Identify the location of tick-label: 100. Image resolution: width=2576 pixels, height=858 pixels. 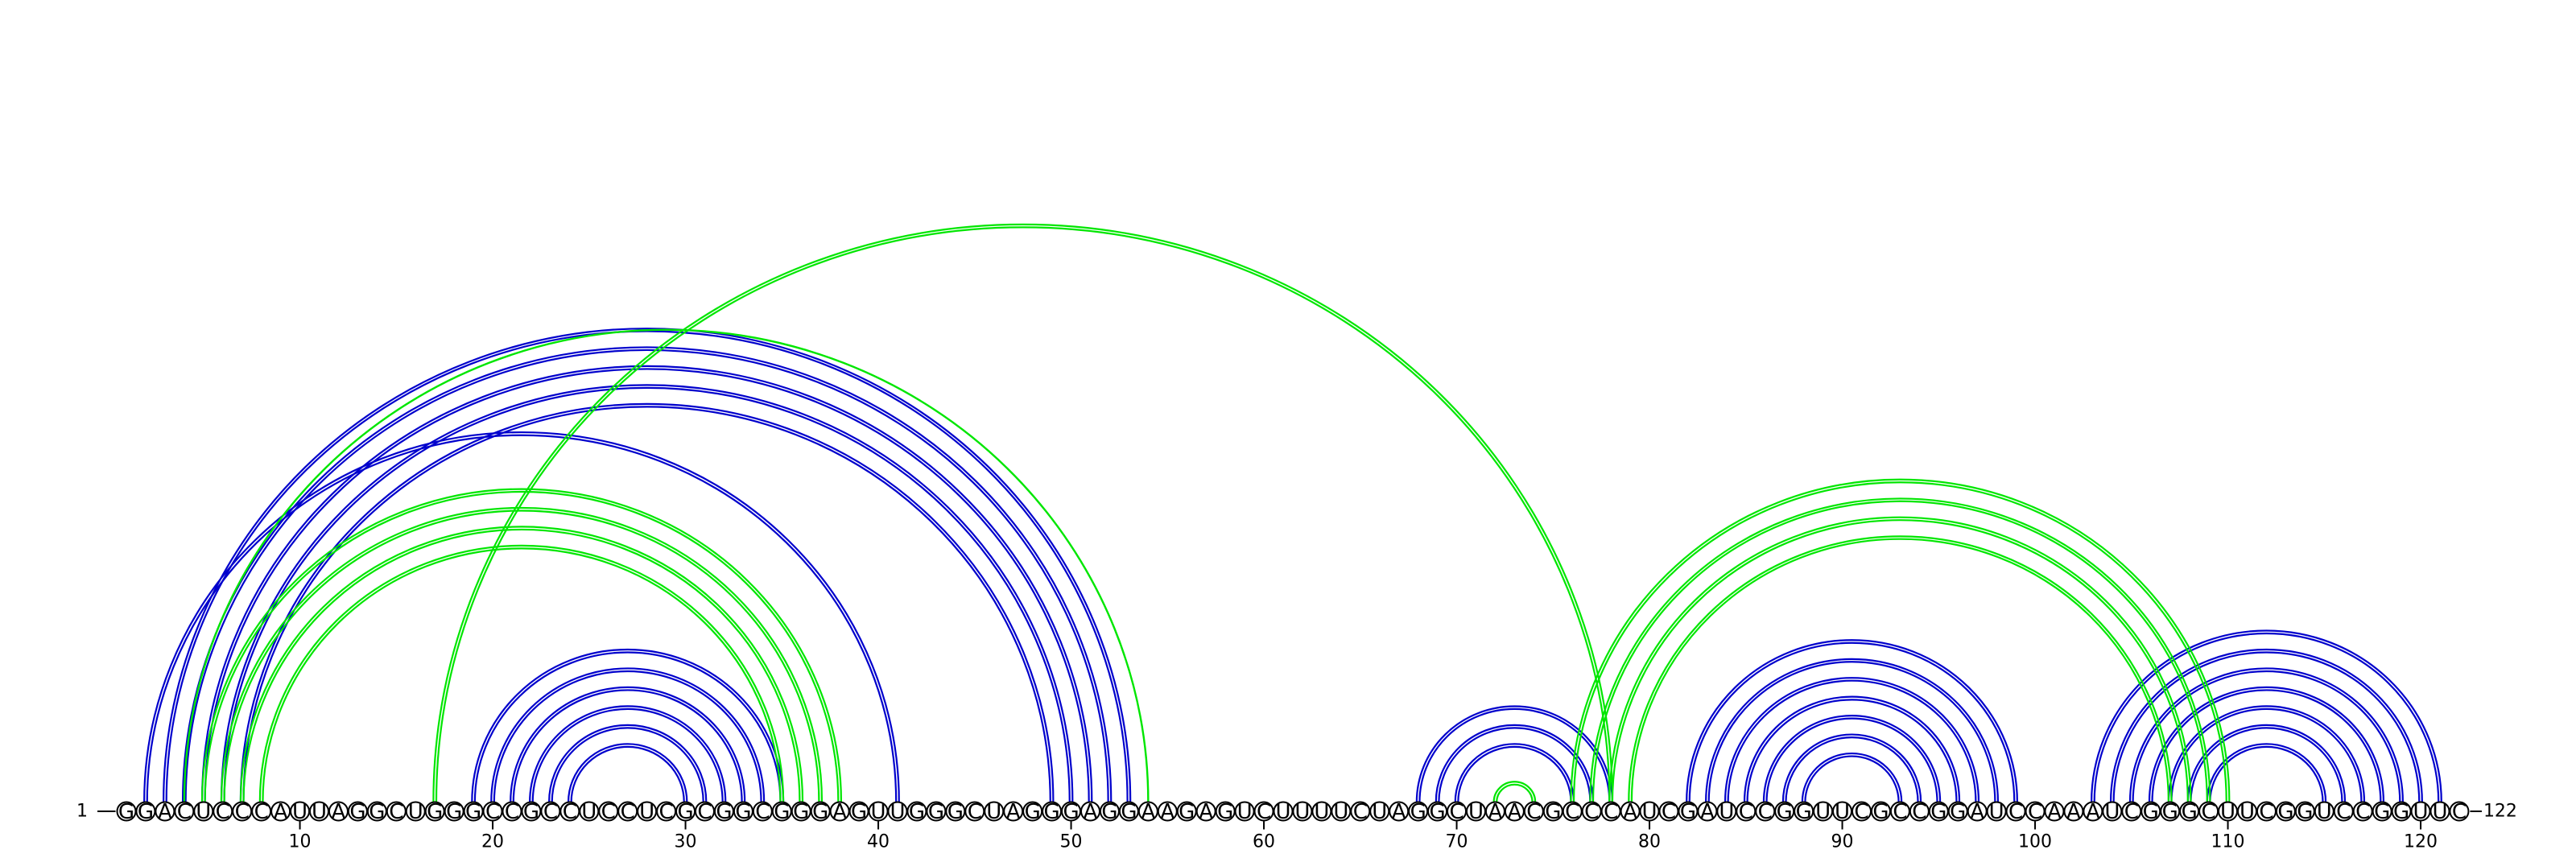
(2035, 842).